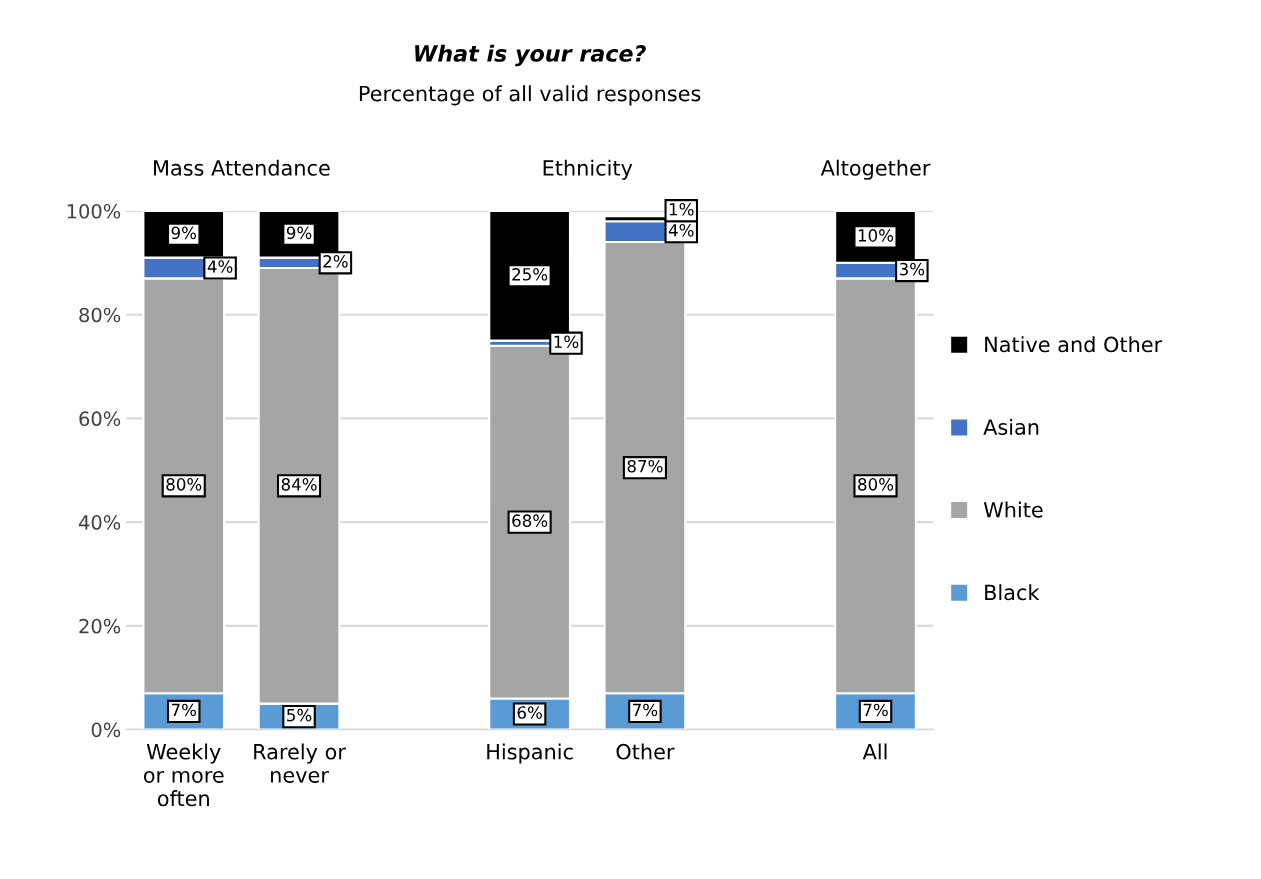 The height and width of the screenshot is (879, 1261). I want to click on data-label: 87%, so click(645, 466).